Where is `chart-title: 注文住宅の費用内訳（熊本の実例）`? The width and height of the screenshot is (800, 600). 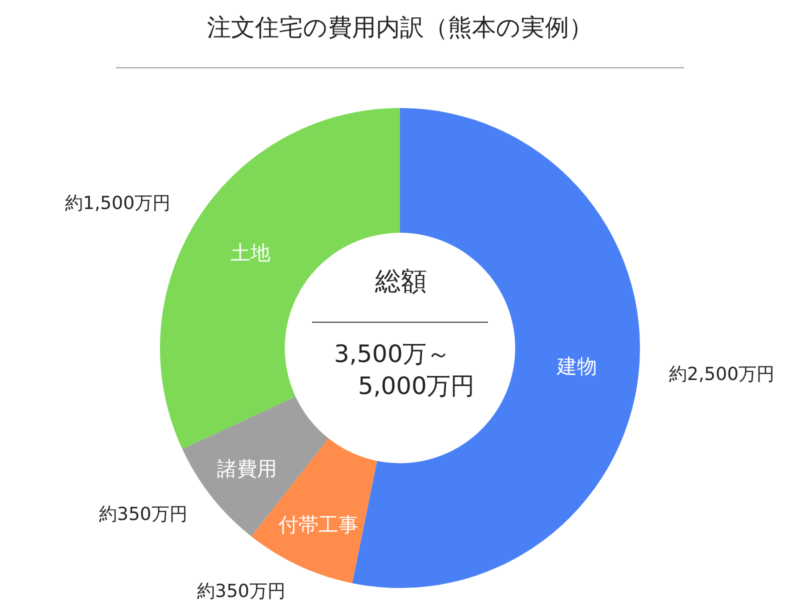 chart-title: 注文住宅の費用内訳（熊本の実例） is located at coordinates (400, 27).